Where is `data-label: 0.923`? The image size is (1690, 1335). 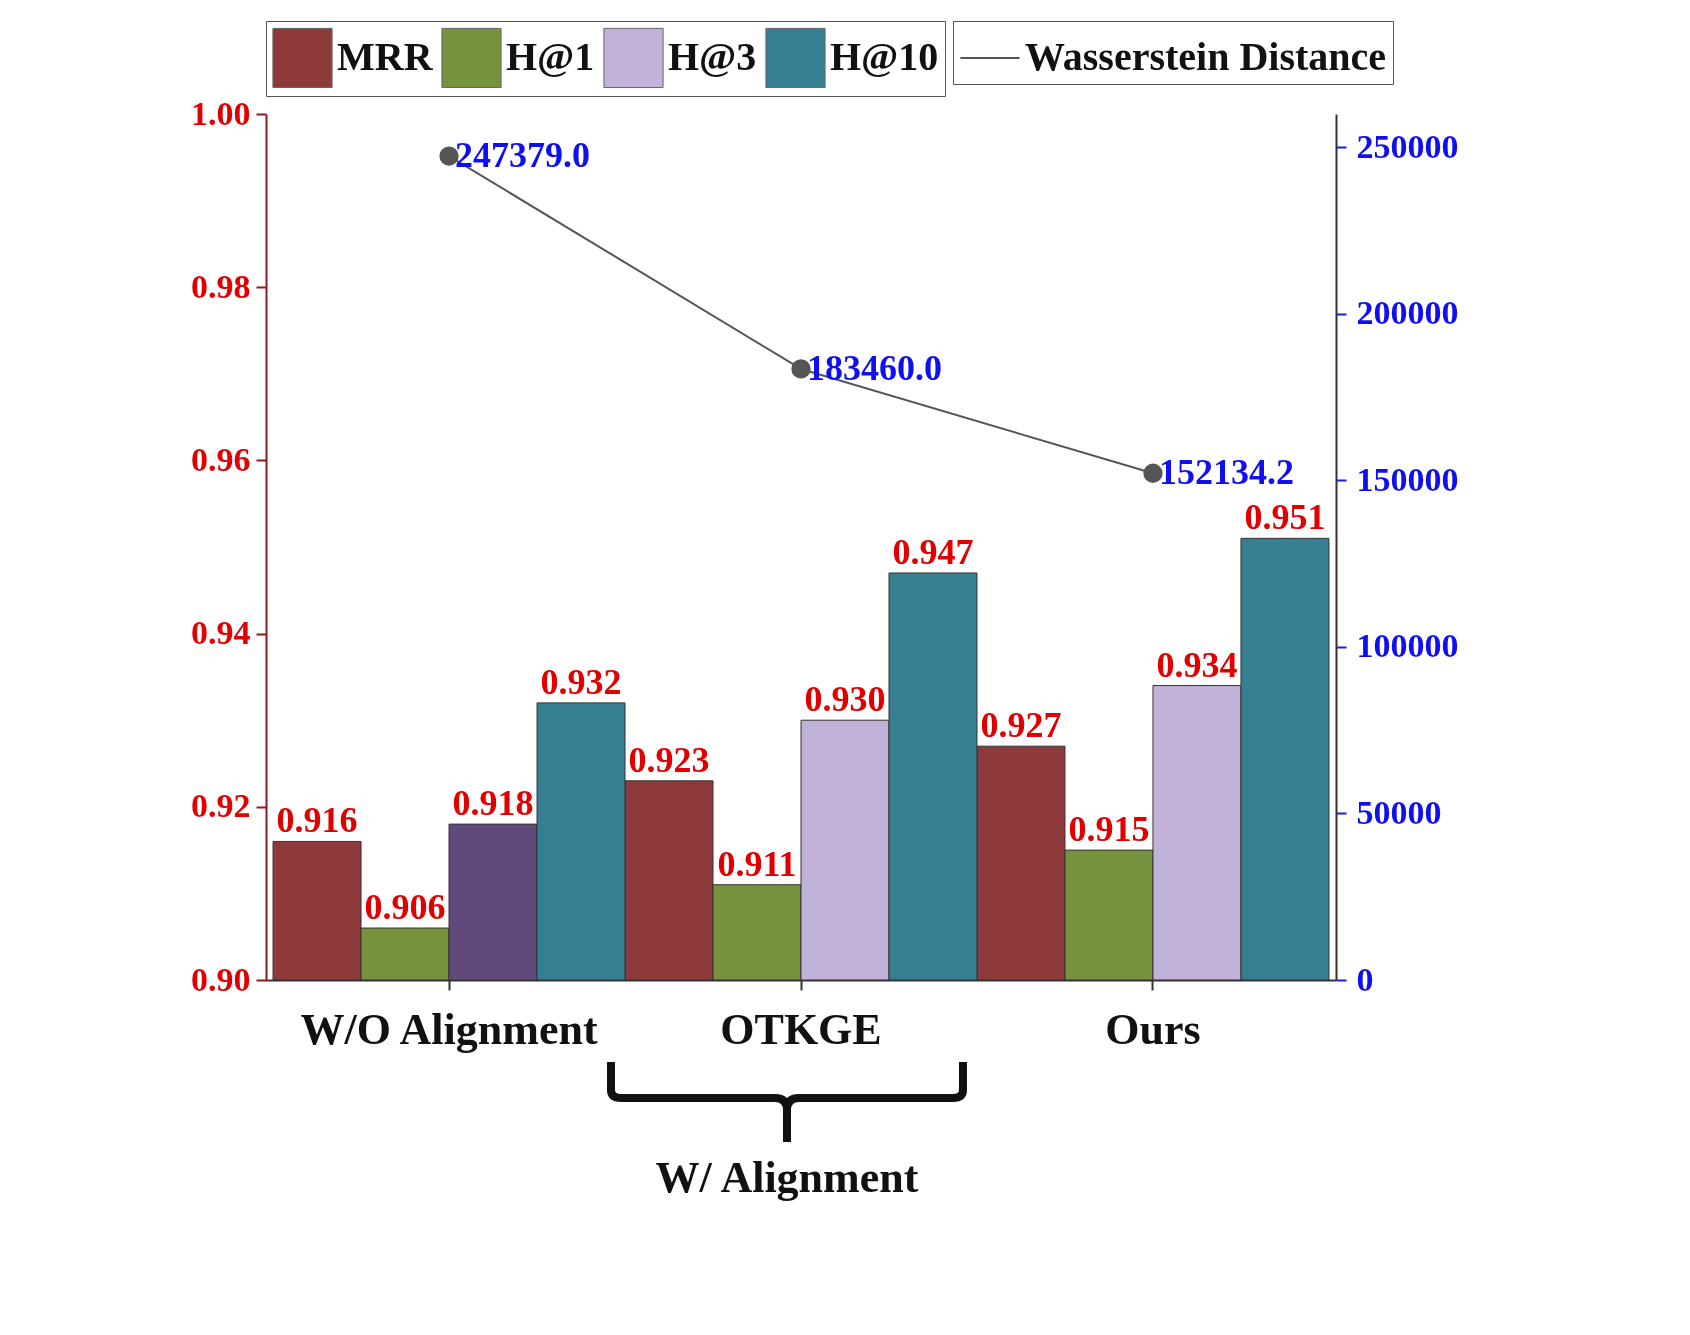
data-label: 0.923 is located at coordinates (669, 759).